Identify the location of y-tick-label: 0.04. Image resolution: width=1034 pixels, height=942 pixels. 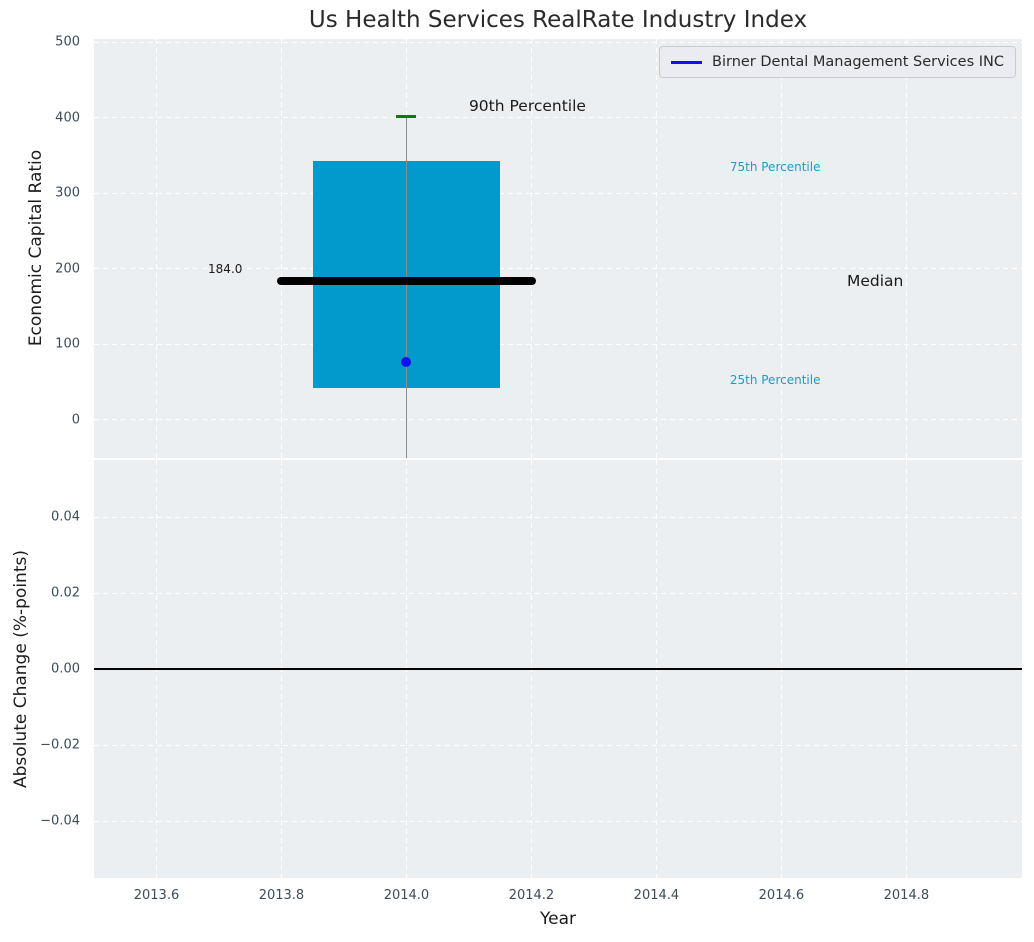
(65, 517).